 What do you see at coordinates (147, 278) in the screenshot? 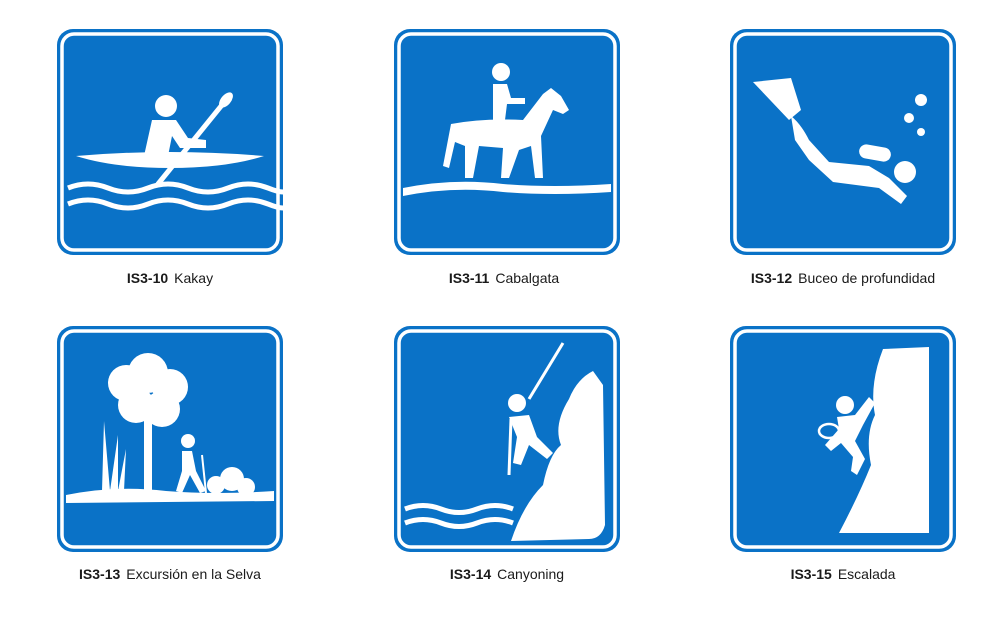
I see `sign-code: IS3-10` at bounding box center [147, 278].